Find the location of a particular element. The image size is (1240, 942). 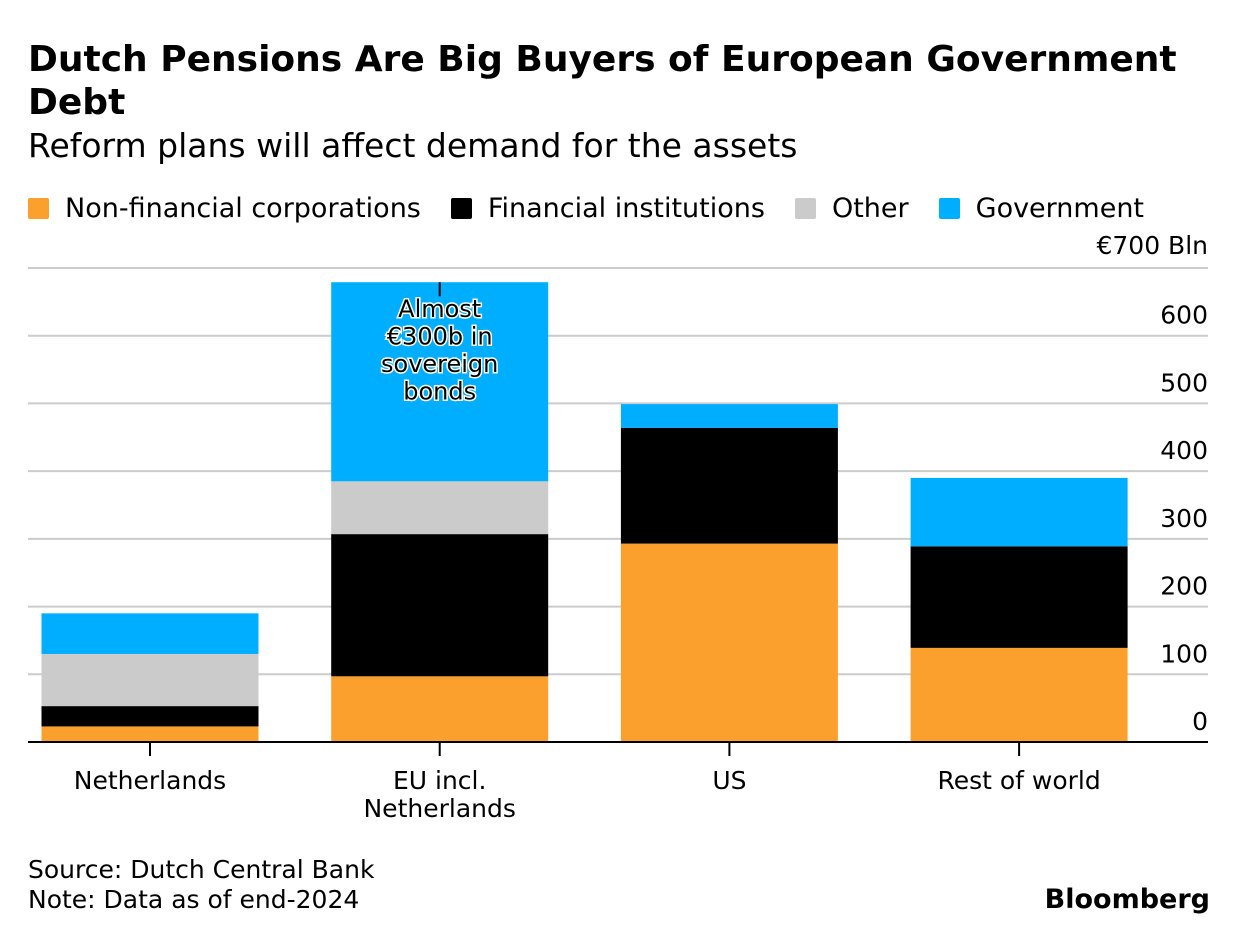

legend-swatch-non-financial is located at coordinates (38, 208).